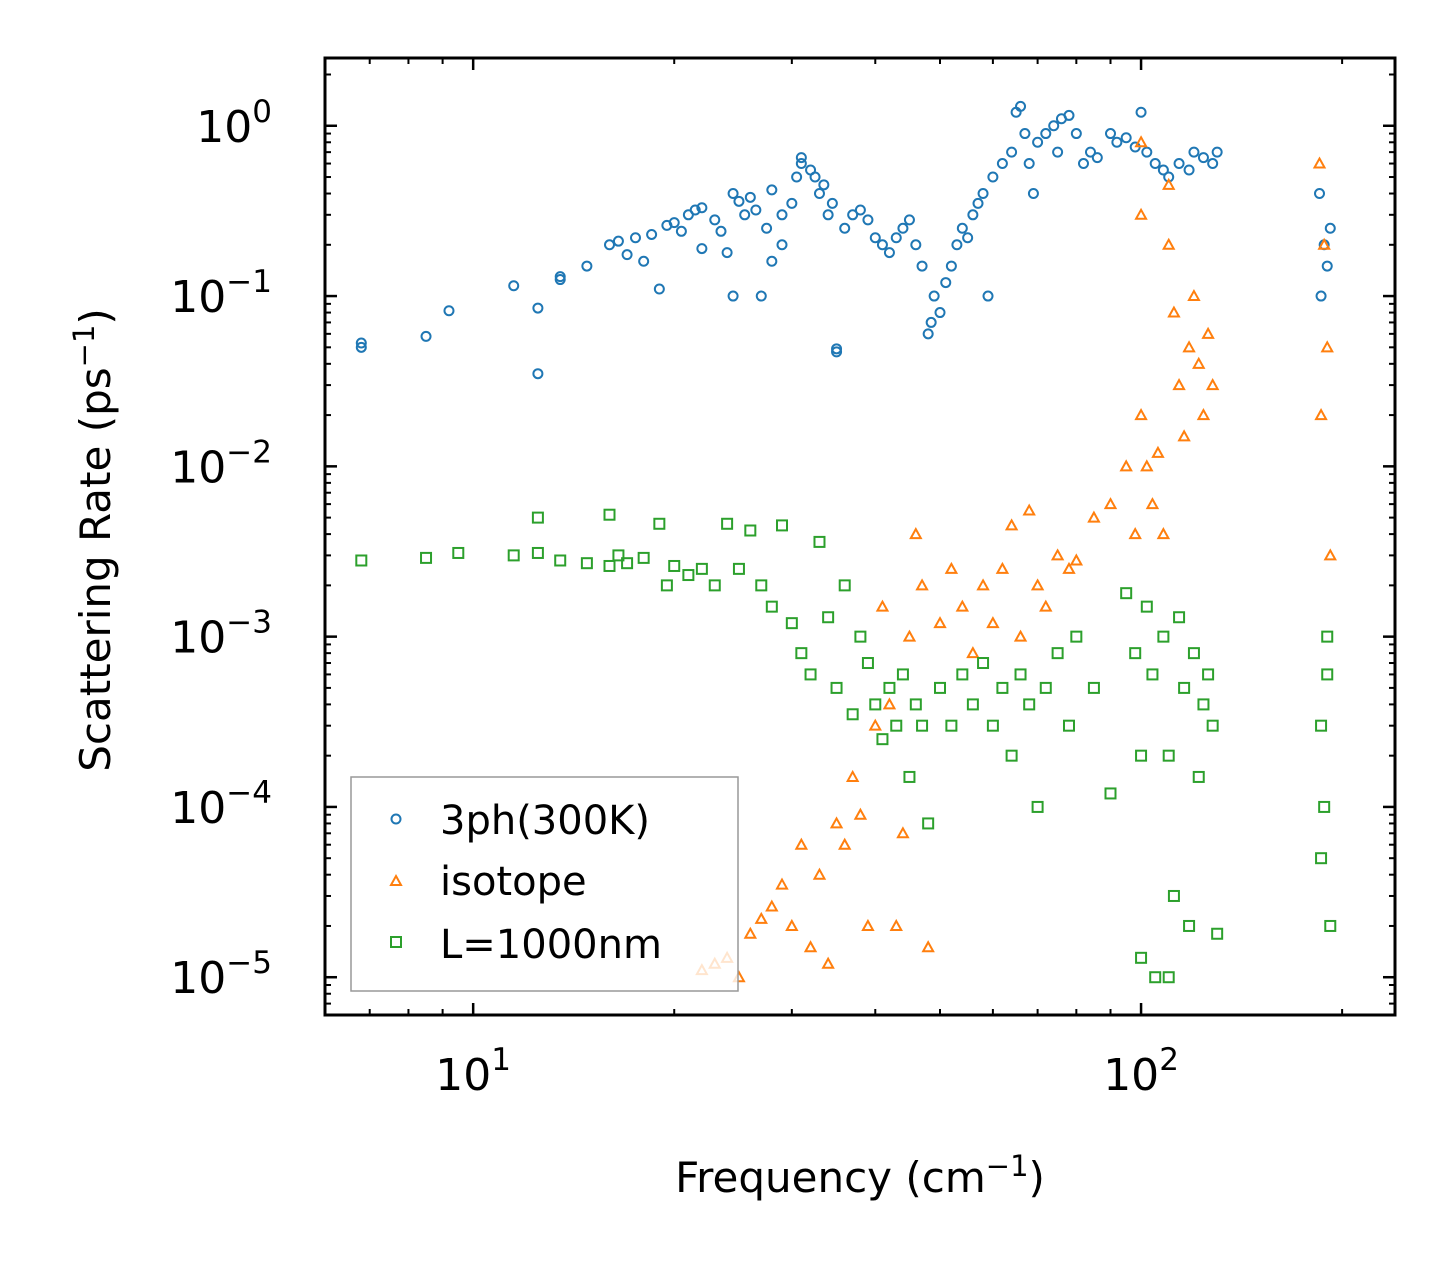  What do you see at coordinates (545, 821) in the screenshot?
I see `legend-label-3ph: 3ph(300K)` at bounding box center [545, 821].